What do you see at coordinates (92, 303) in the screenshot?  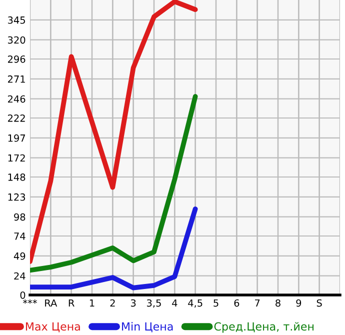 I see `x-tick-label: 1` at bounding box center [92, 303].